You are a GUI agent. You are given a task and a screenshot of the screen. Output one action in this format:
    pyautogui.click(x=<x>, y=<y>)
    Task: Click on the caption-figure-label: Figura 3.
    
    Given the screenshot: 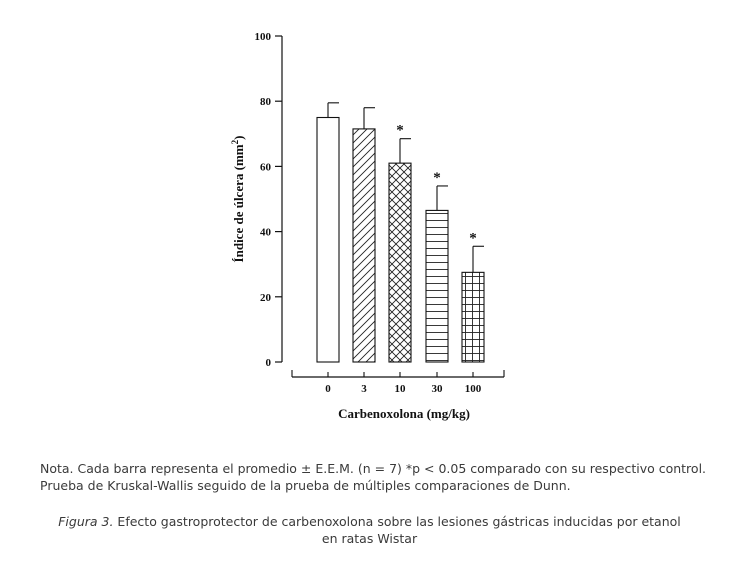 What is the action you would take?
    pyautogui.click(x=86, y=521)
    